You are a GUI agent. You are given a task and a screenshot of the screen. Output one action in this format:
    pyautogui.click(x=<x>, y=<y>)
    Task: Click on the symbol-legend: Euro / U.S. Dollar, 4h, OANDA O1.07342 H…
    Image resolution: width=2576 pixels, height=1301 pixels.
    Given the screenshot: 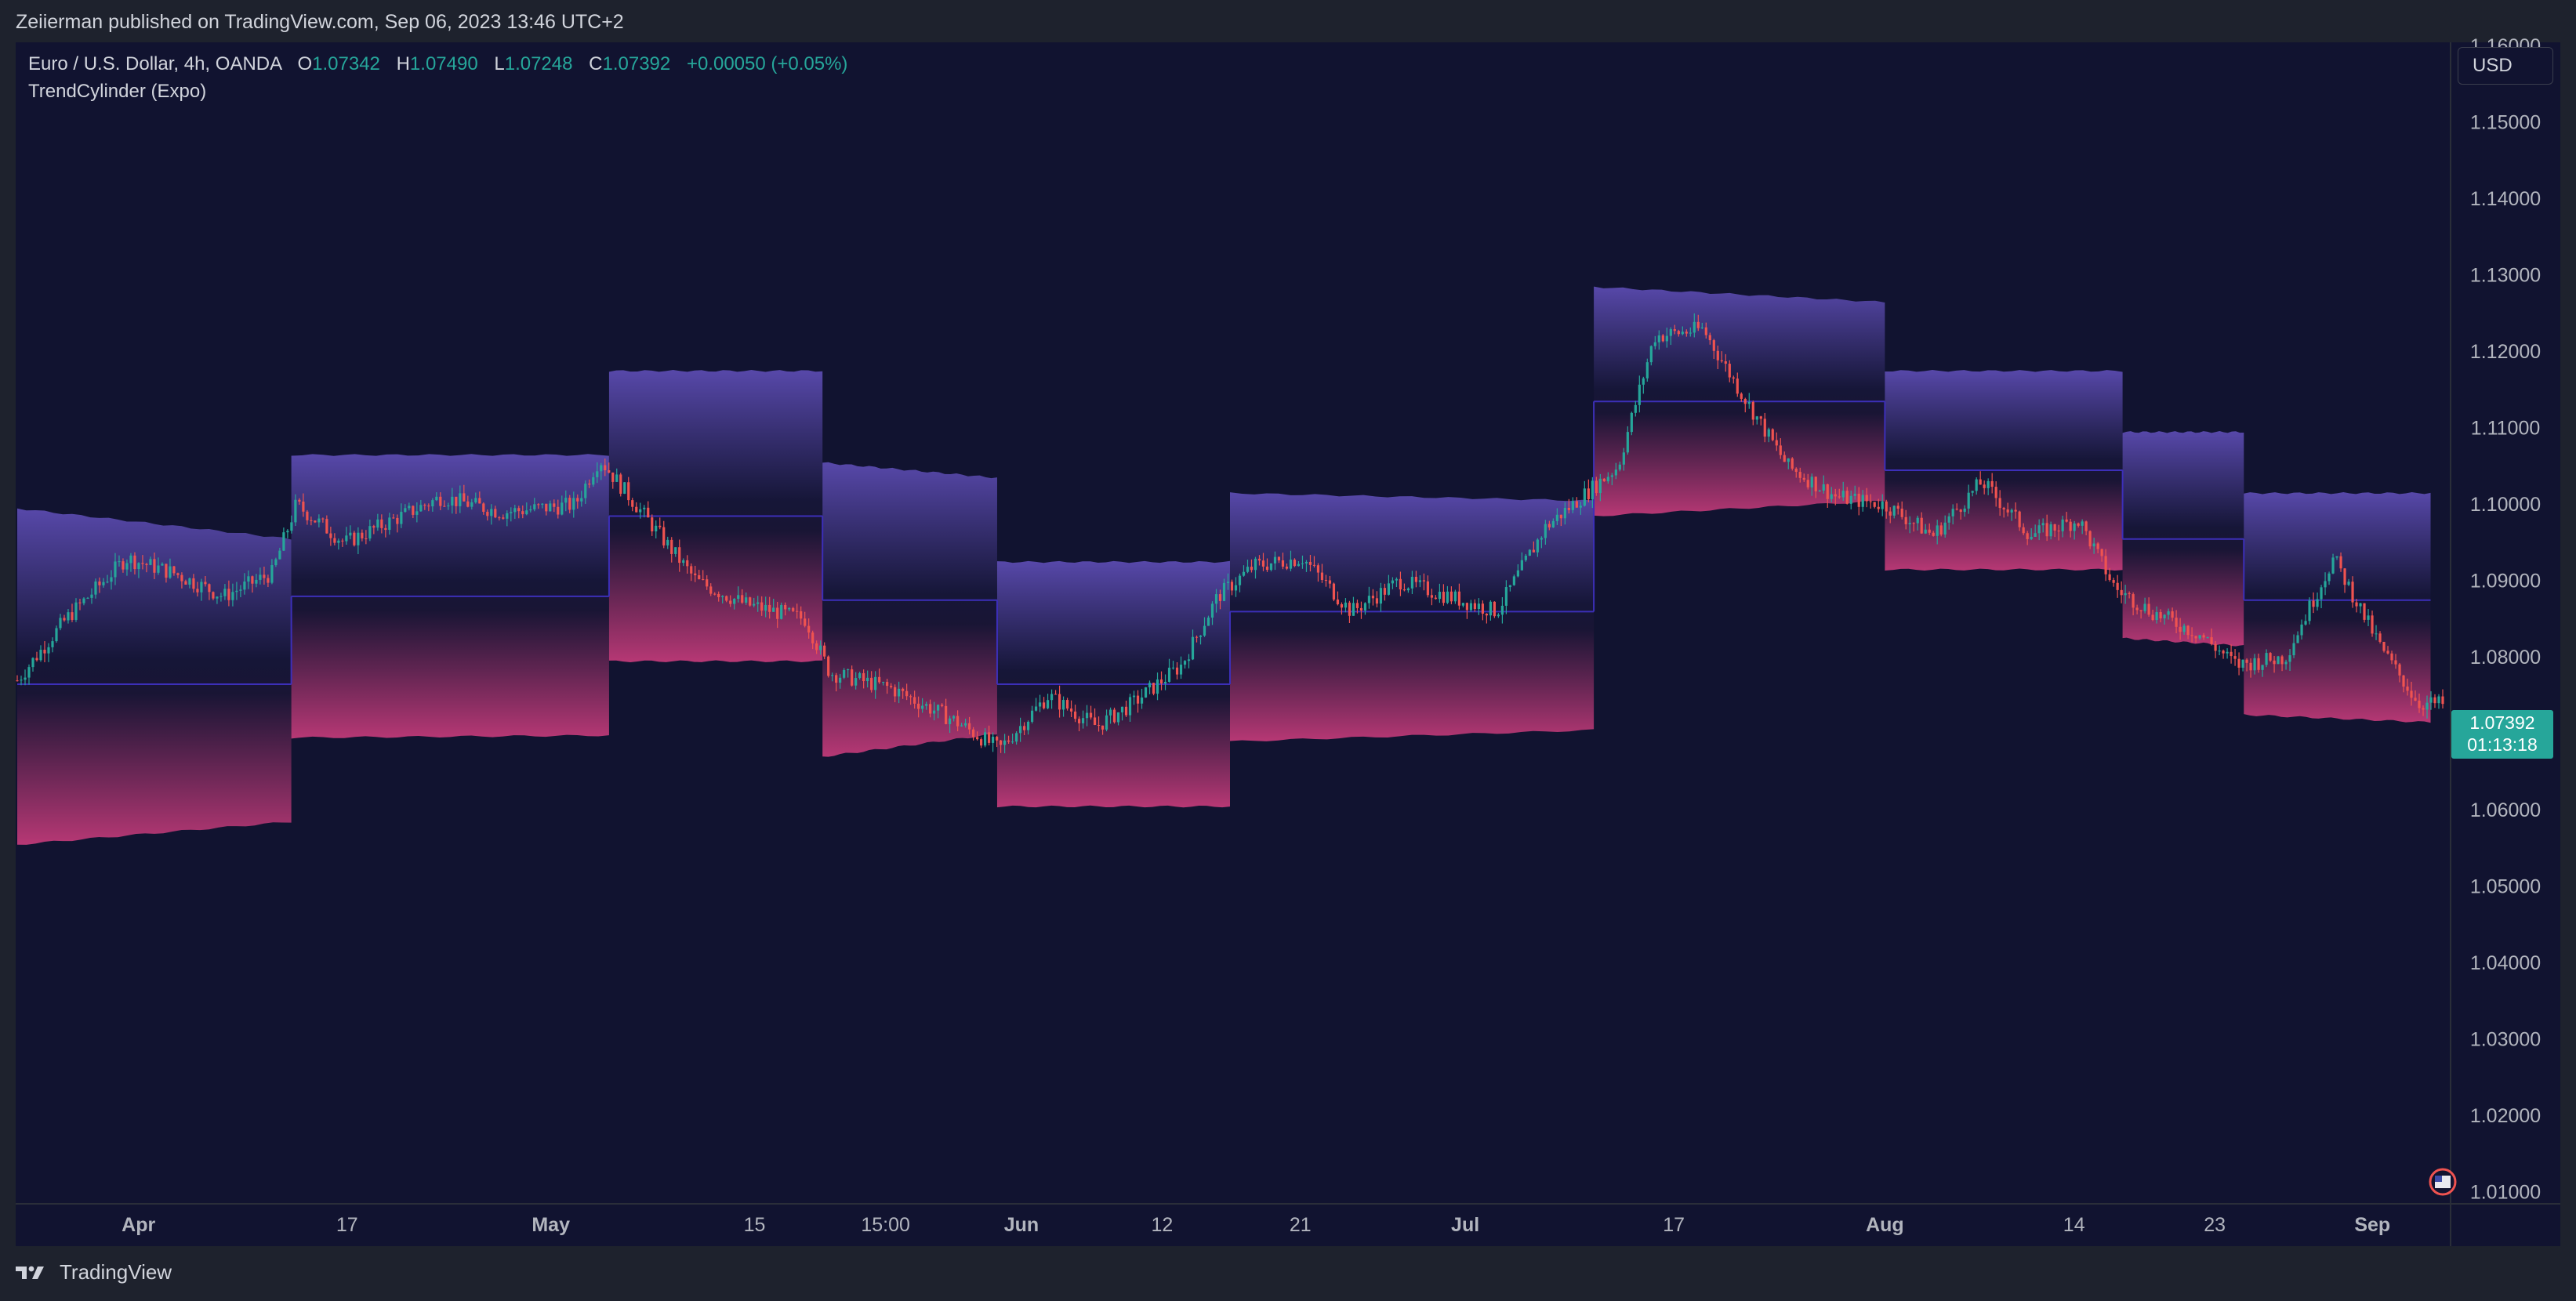 What is the action you would take?
    pyautogui.click(x=437, y=64)
    